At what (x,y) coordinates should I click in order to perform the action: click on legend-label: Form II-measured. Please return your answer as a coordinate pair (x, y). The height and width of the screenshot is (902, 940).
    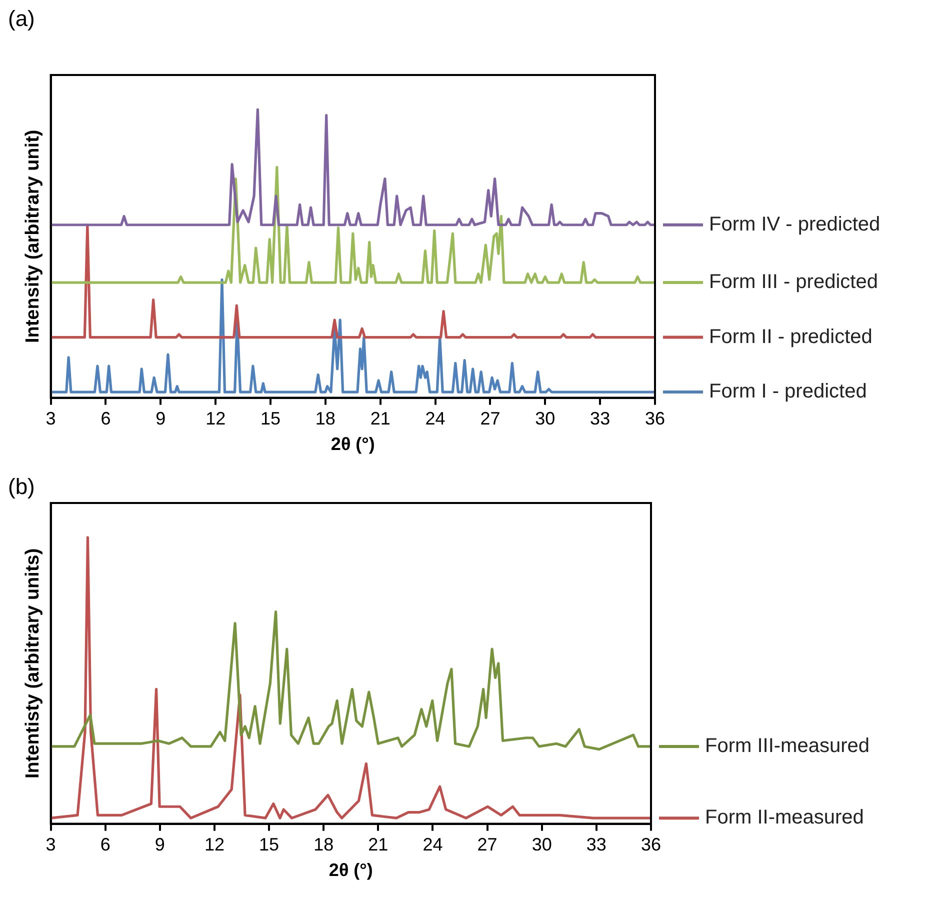
    Looking at the image, I should click on (784, 817).